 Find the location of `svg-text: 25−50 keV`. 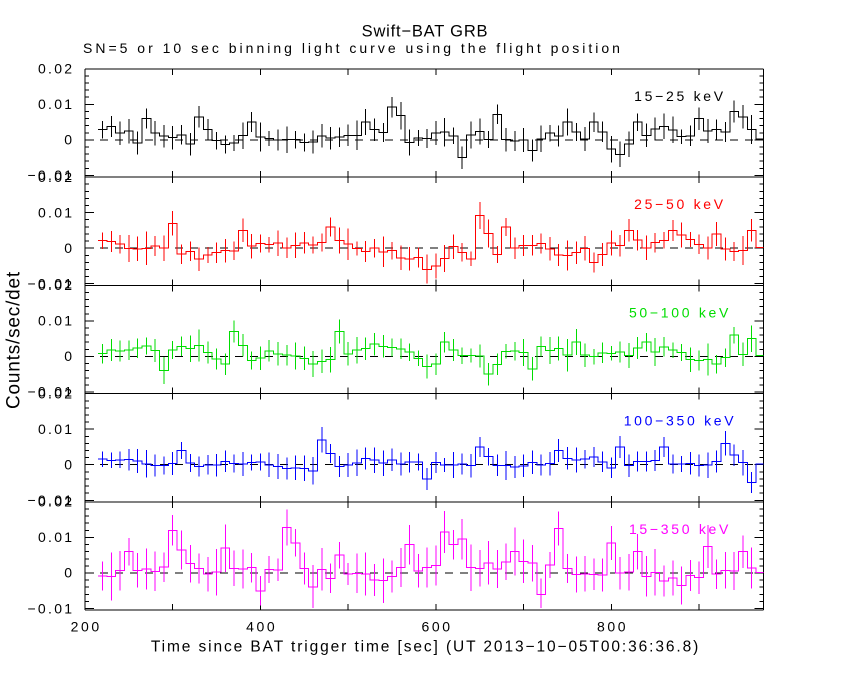

svg-text: 25−50 keV is located at coordinates (680, 204).